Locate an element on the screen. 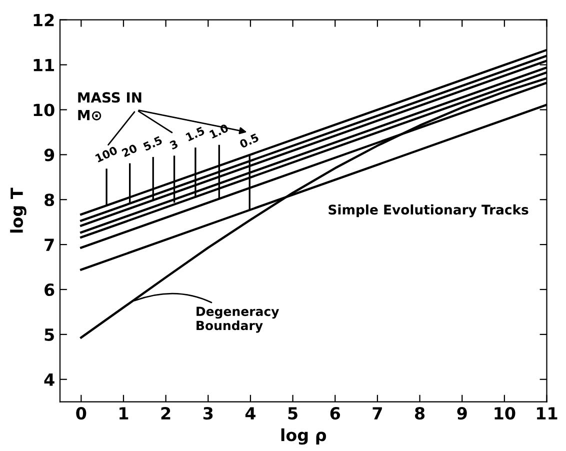 The width and height of the screenshot is (566, 451). annotation: 1.5 is located at coordinates (196, 134).